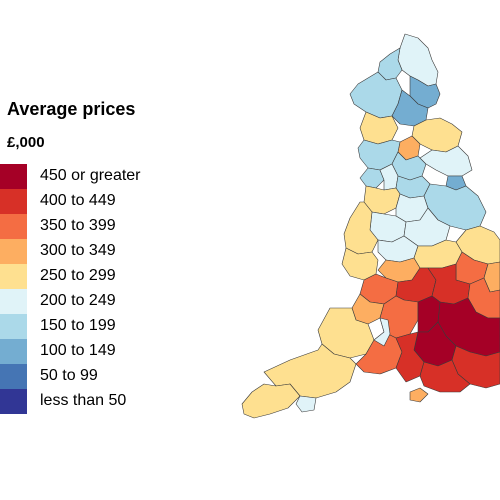 Image resolution: width=500 pixels, height=500 pixels. Describe the element at coordinates (78, 325) in the screenshot. I see `legend-label: 150 to 199` at that location.